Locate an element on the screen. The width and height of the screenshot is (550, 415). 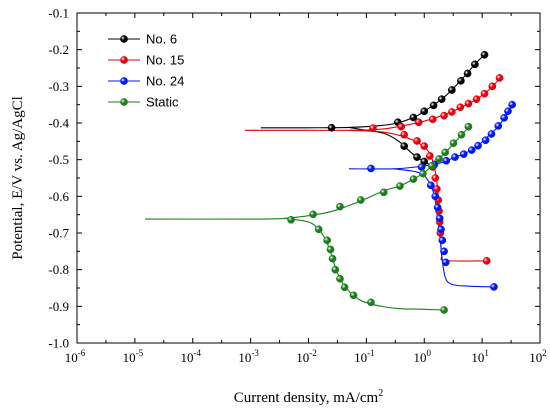
x-tick-label: 10² is located at coordinates (538, 356).